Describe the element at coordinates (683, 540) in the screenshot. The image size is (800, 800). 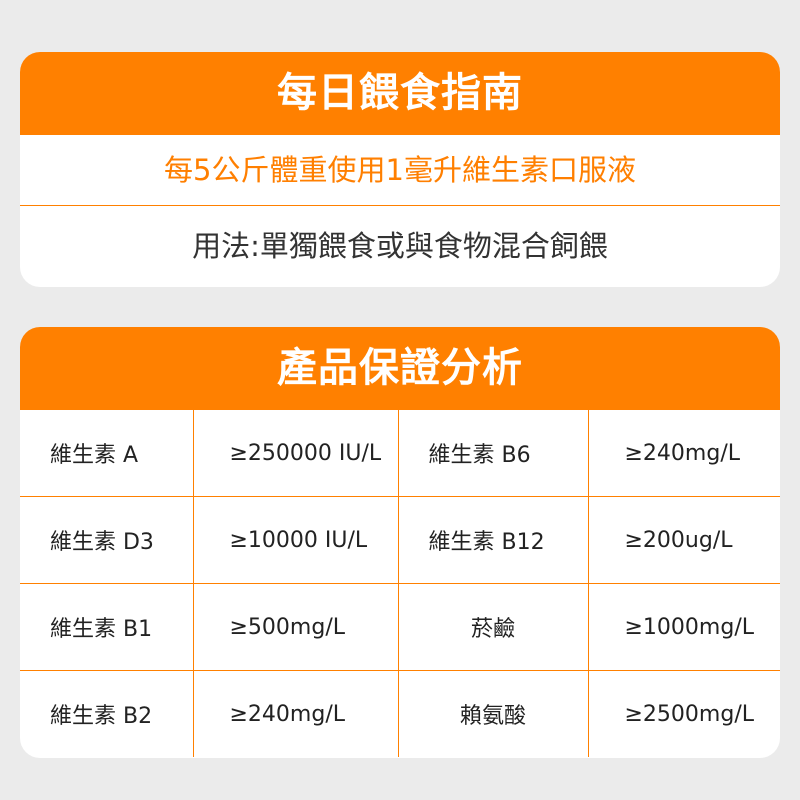
I see `nutrient-value: ≥200ug/L` at that location.